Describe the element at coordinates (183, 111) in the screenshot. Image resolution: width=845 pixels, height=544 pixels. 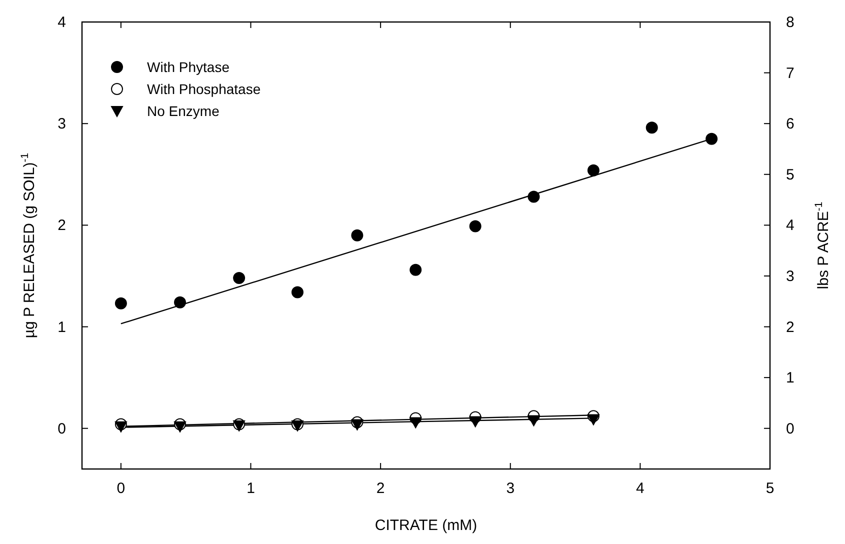
I see `legend-label: No Enzyme` at that location.